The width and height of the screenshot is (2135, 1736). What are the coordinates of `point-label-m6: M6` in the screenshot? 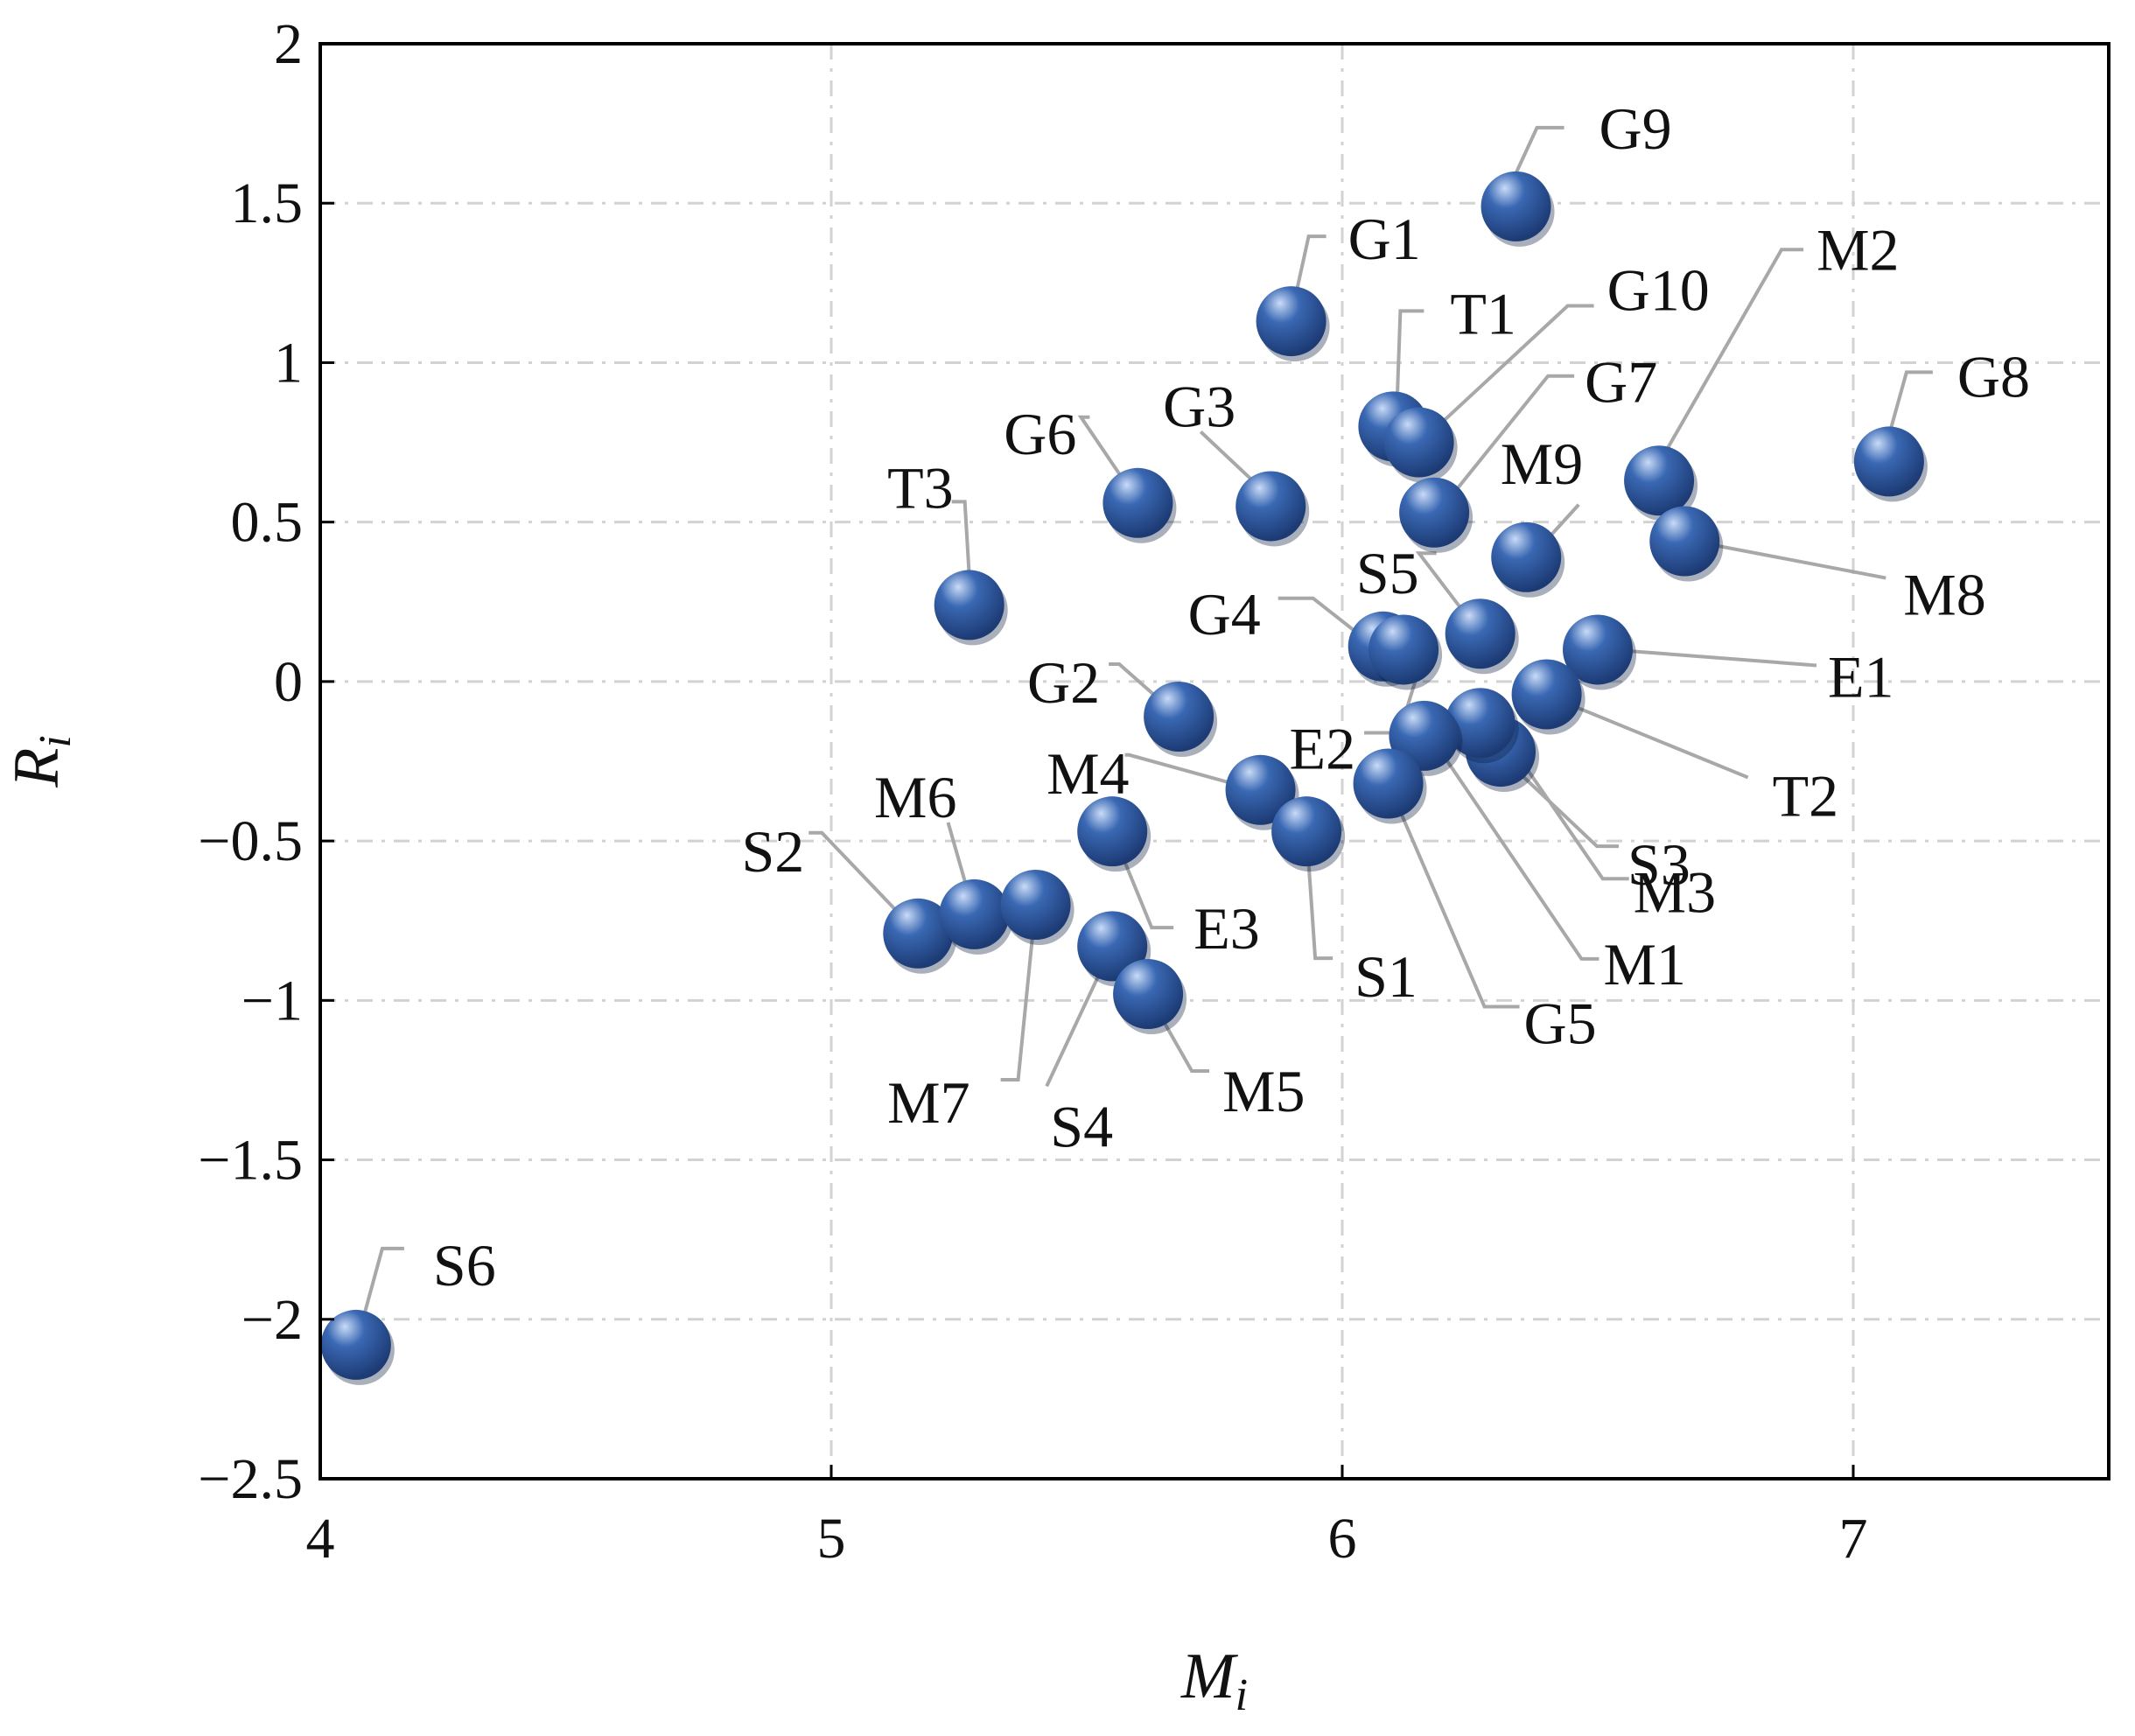 It's located at (915, 797).